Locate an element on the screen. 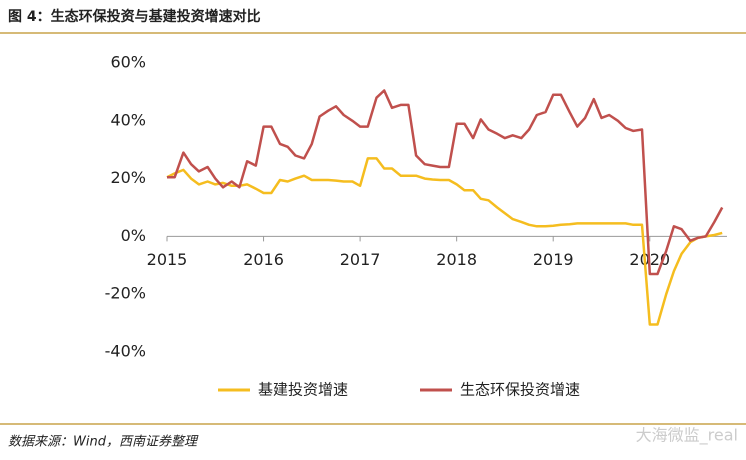 Image resolution: width=746 pixels, height=460 pixels. x-tick-label: 2019 is located at coordinates (553, 259).